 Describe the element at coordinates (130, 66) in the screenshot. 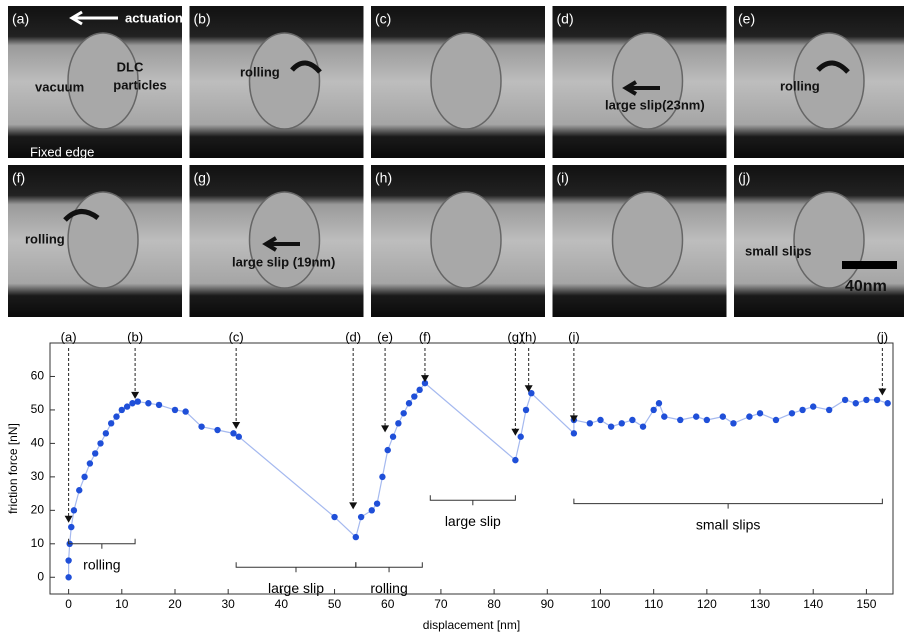

I see `note: DLC` at that location.